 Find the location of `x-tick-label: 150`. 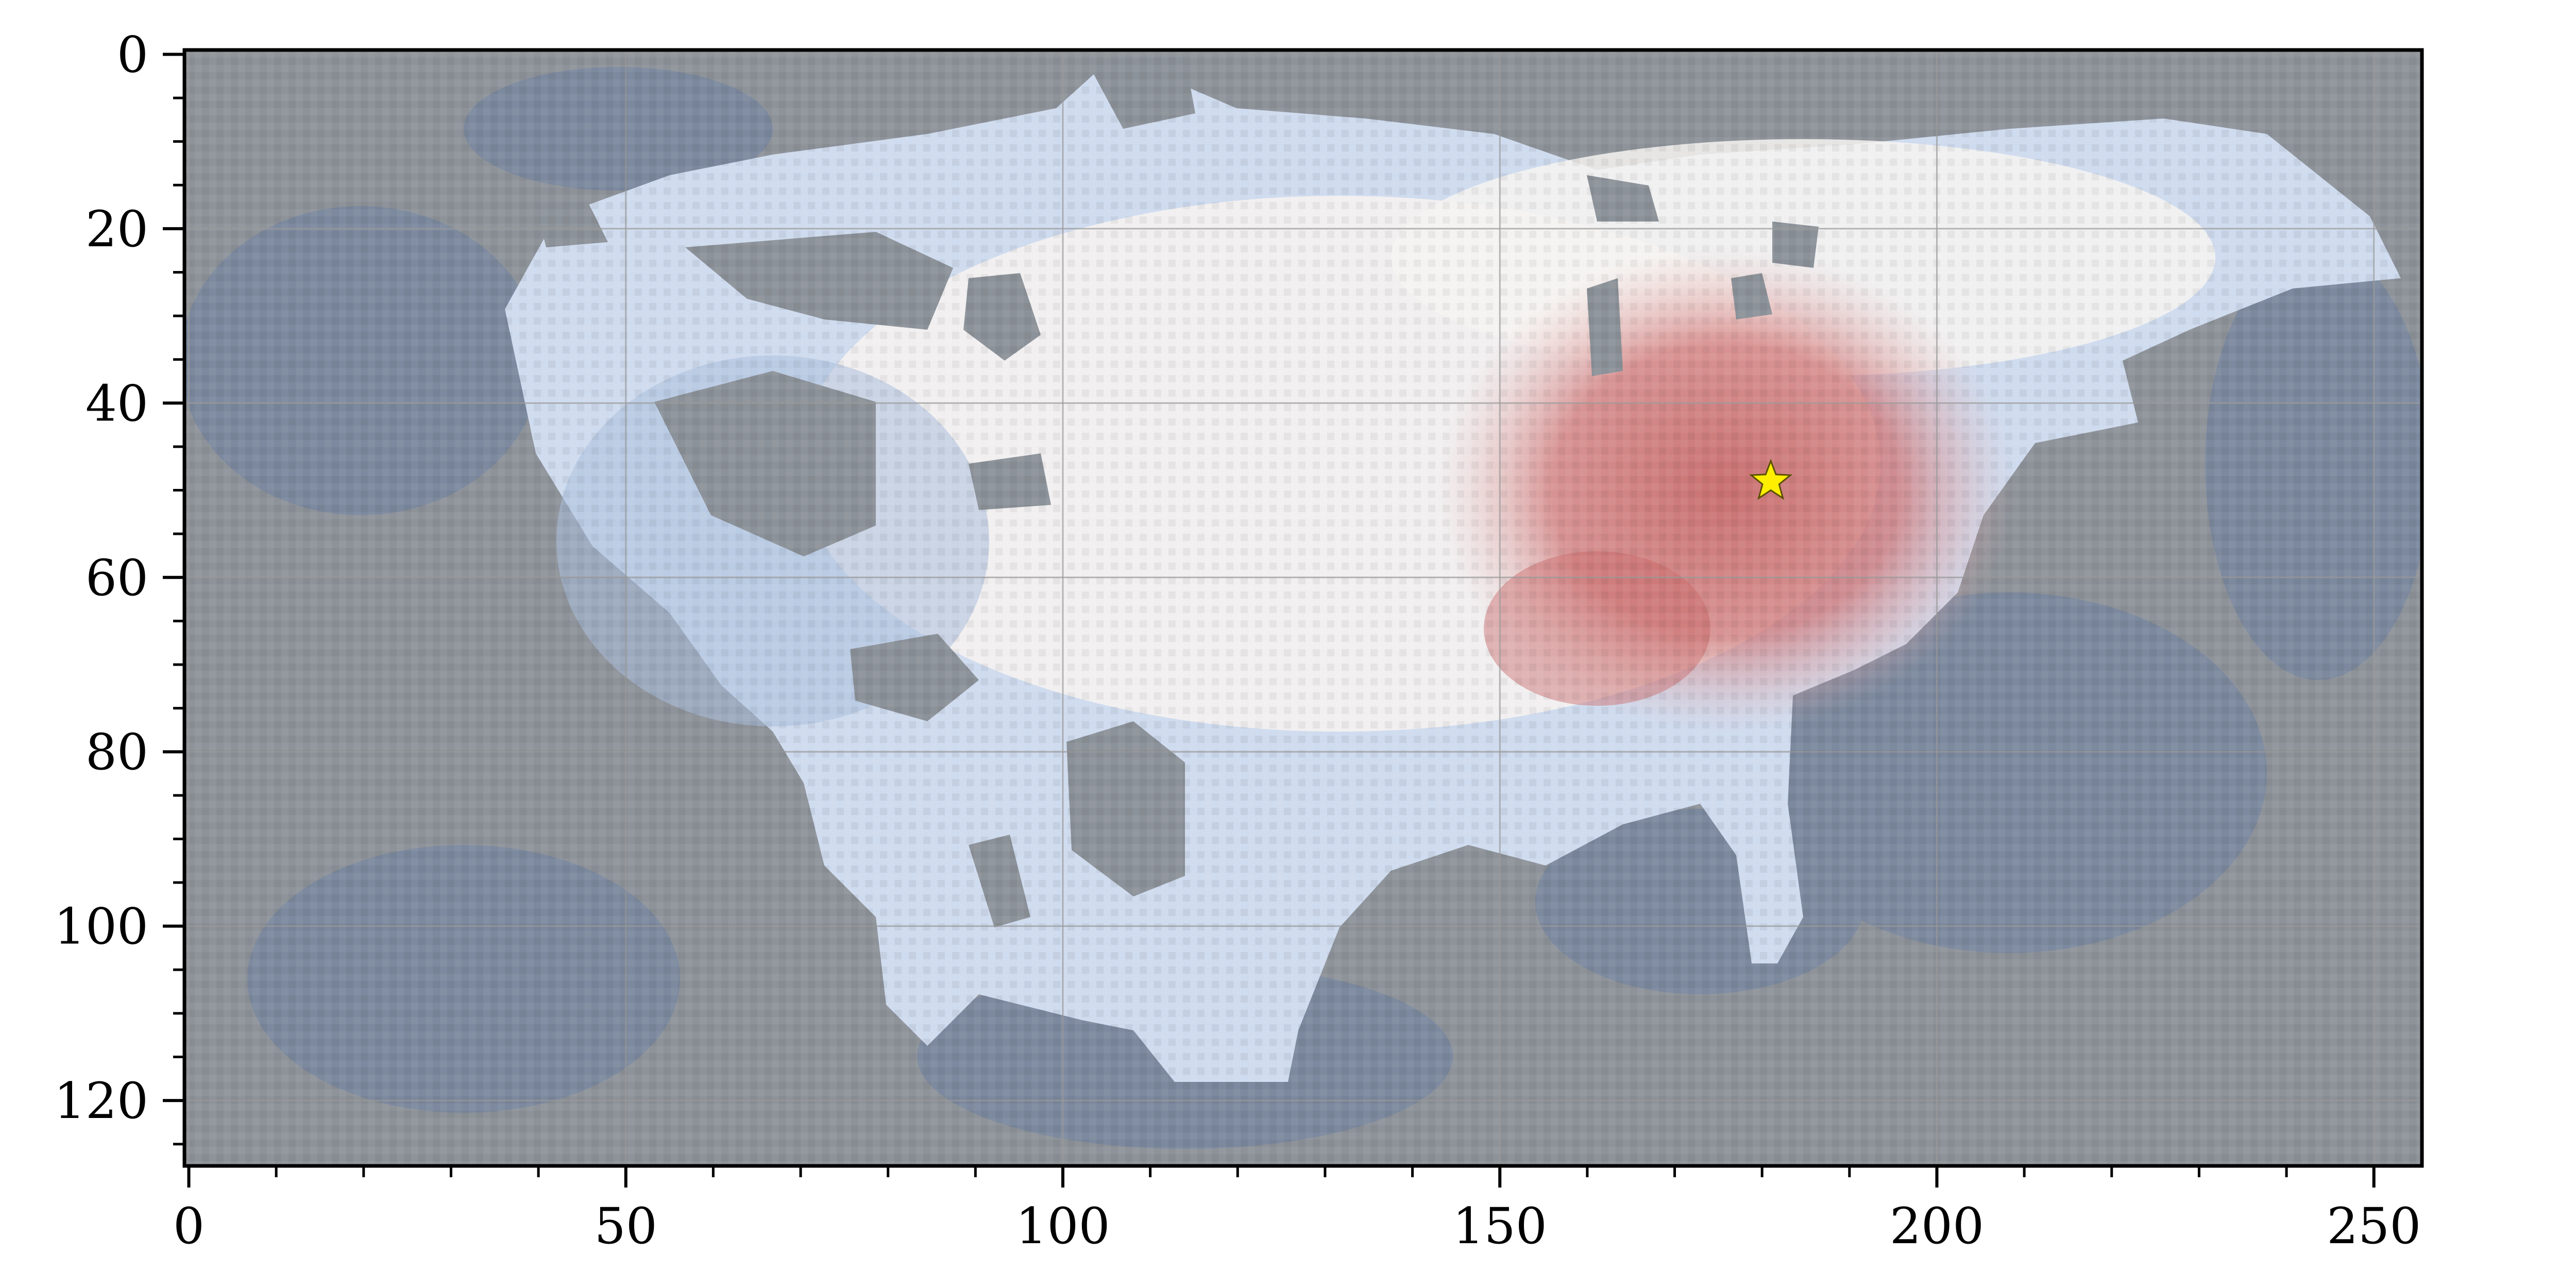

x-tick-label: 150 is located at coordinates (1500, 1226).